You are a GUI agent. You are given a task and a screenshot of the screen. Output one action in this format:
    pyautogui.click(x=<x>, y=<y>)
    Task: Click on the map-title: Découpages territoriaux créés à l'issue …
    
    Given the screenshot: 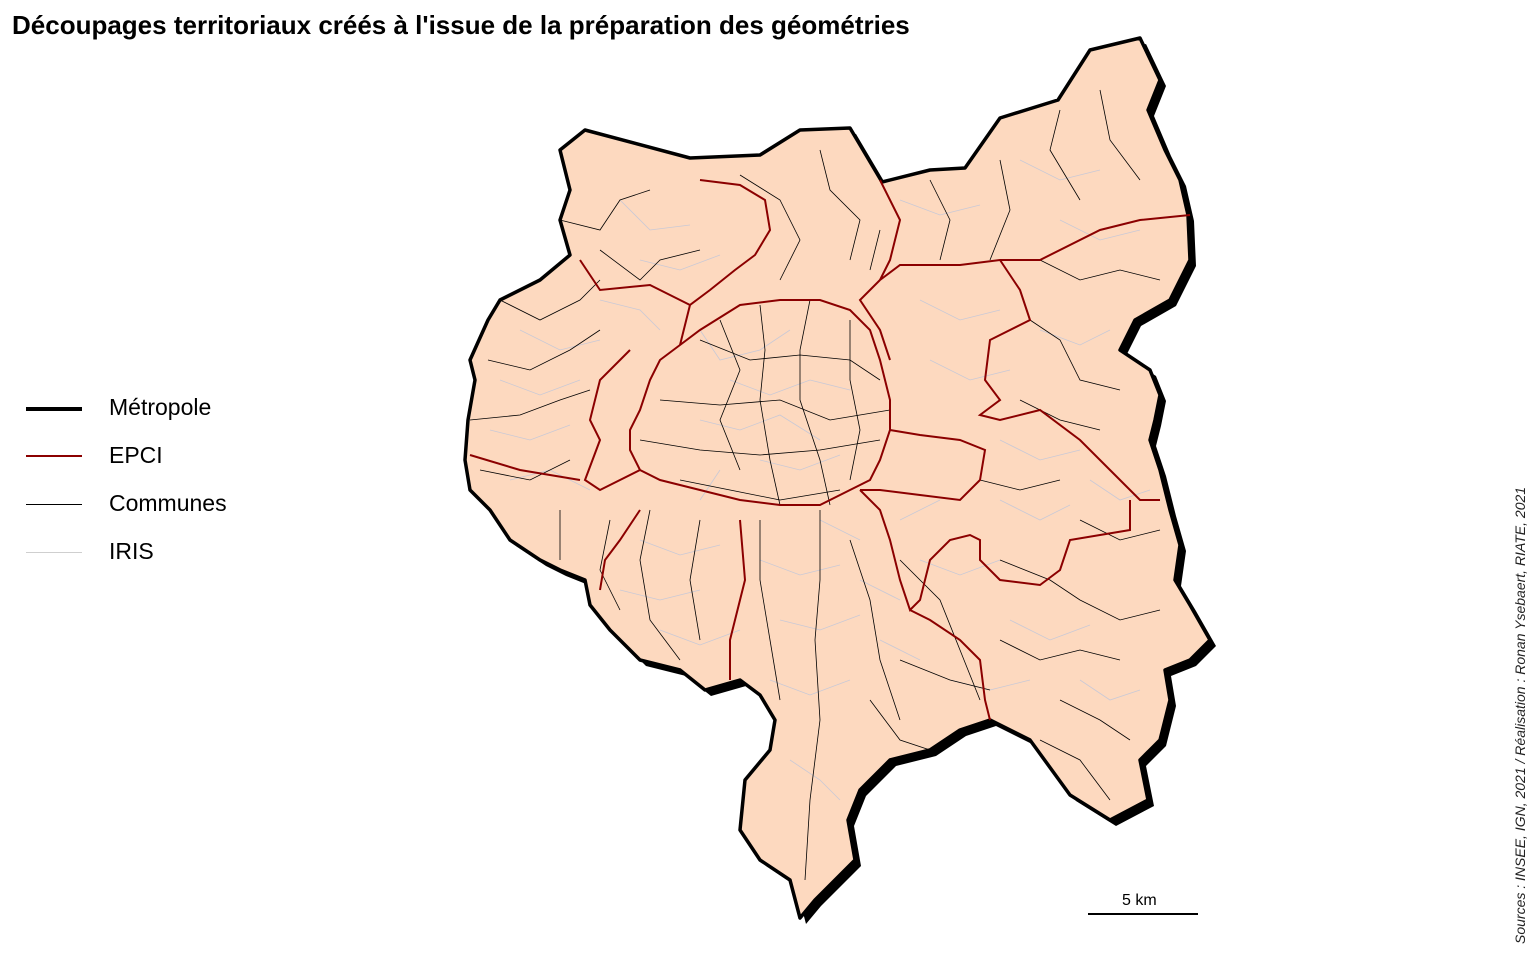 What is the action you would take?
    pyautogui.click(x=461, y=25)
    